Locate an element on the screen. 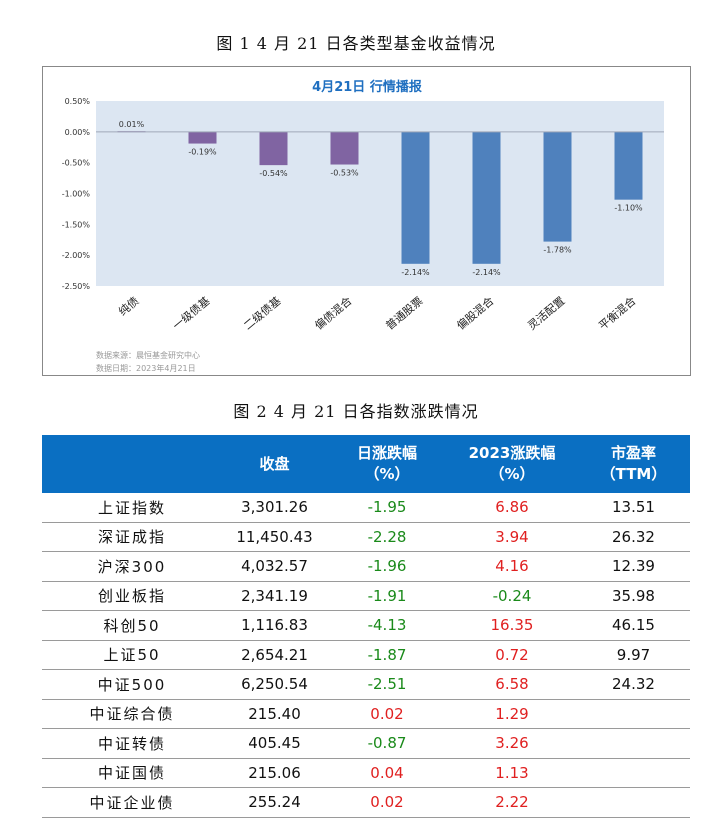 The height and width of the screenshot is (838, 712). table-header-row: 收盘 日涨跌幅 （%） 2023涨跌幅 （%） 市盈率 （TTM） is located at coordinates (366, 464).